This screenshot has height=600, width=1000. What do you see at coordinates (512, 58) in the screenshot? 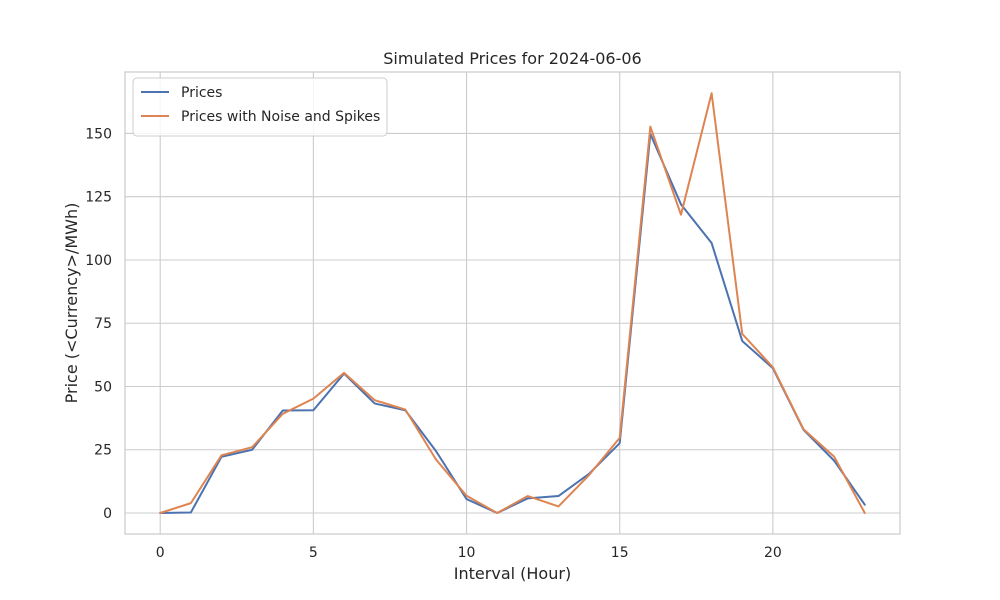
I see `chart-title: Simulated Prices for 2024-06-06` at bounding box center [512, 58].